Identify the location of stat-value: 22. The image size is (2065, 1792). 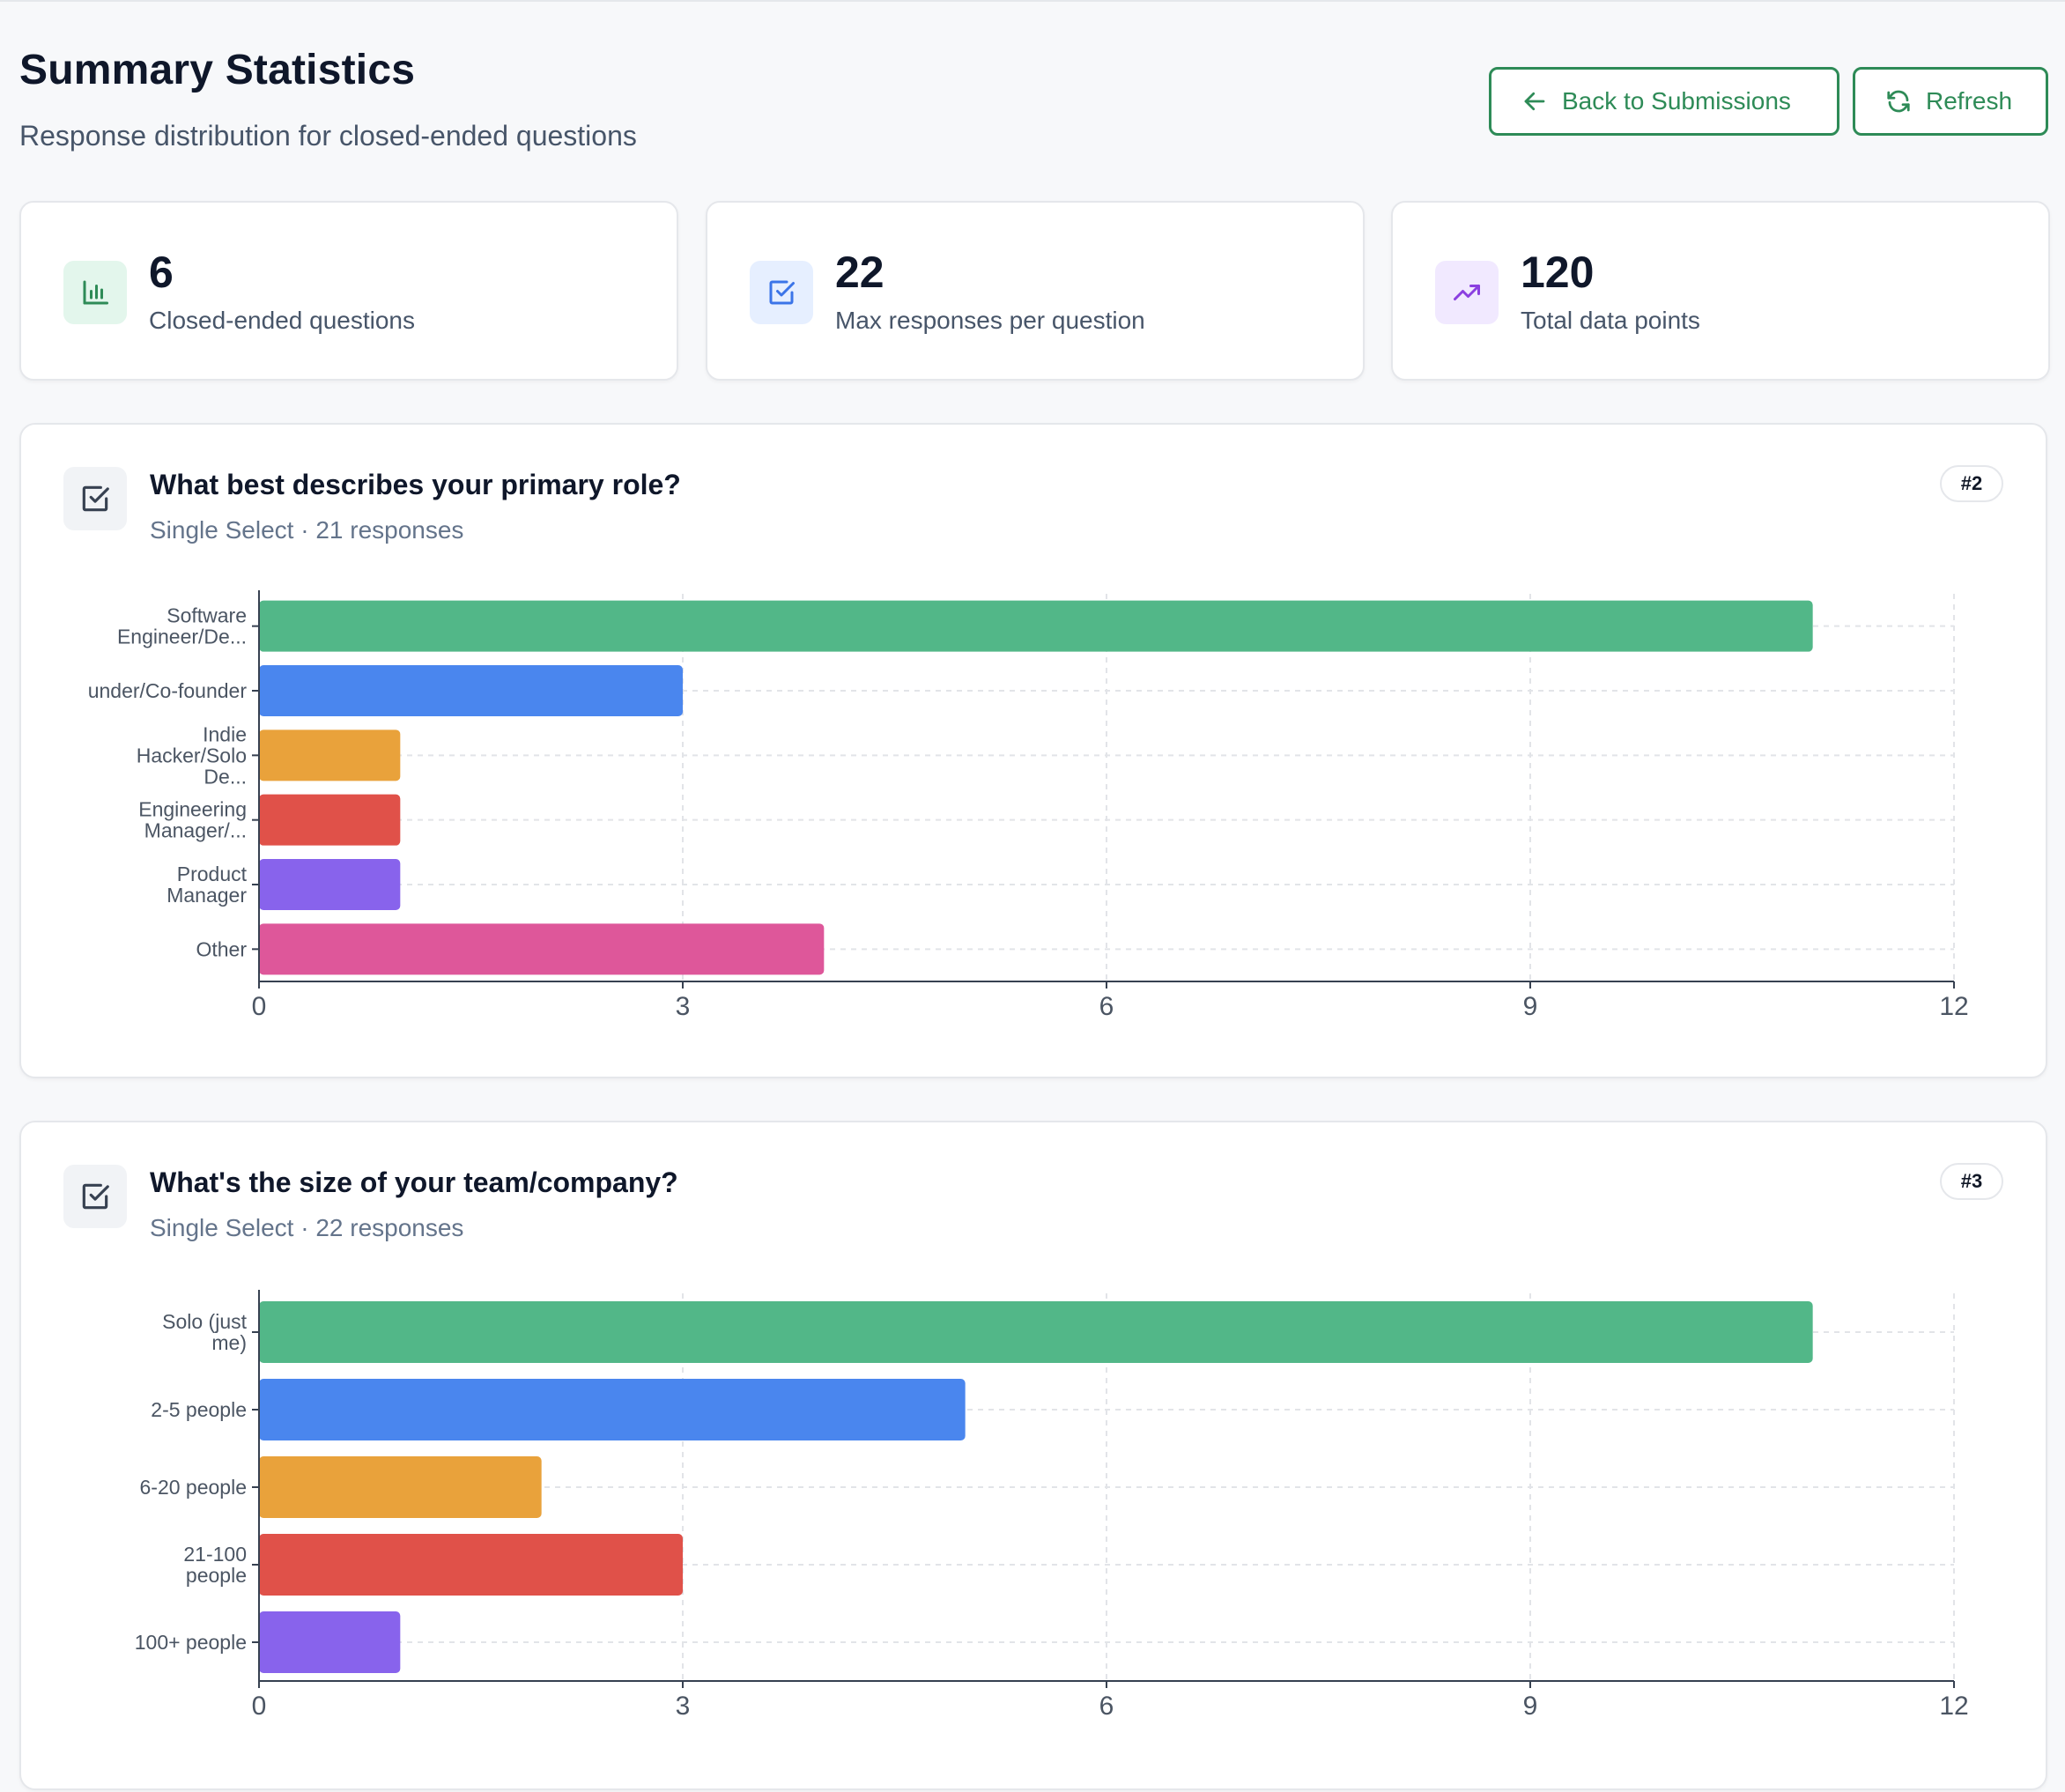
(859, 272).